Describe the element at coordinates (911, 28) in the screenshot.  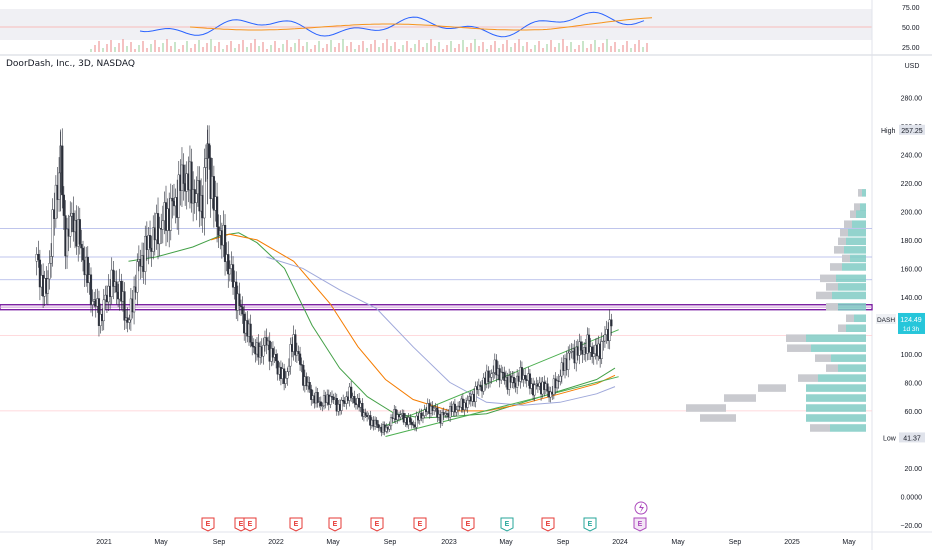
I see `rsi-tick-label: 50.00` at that location.